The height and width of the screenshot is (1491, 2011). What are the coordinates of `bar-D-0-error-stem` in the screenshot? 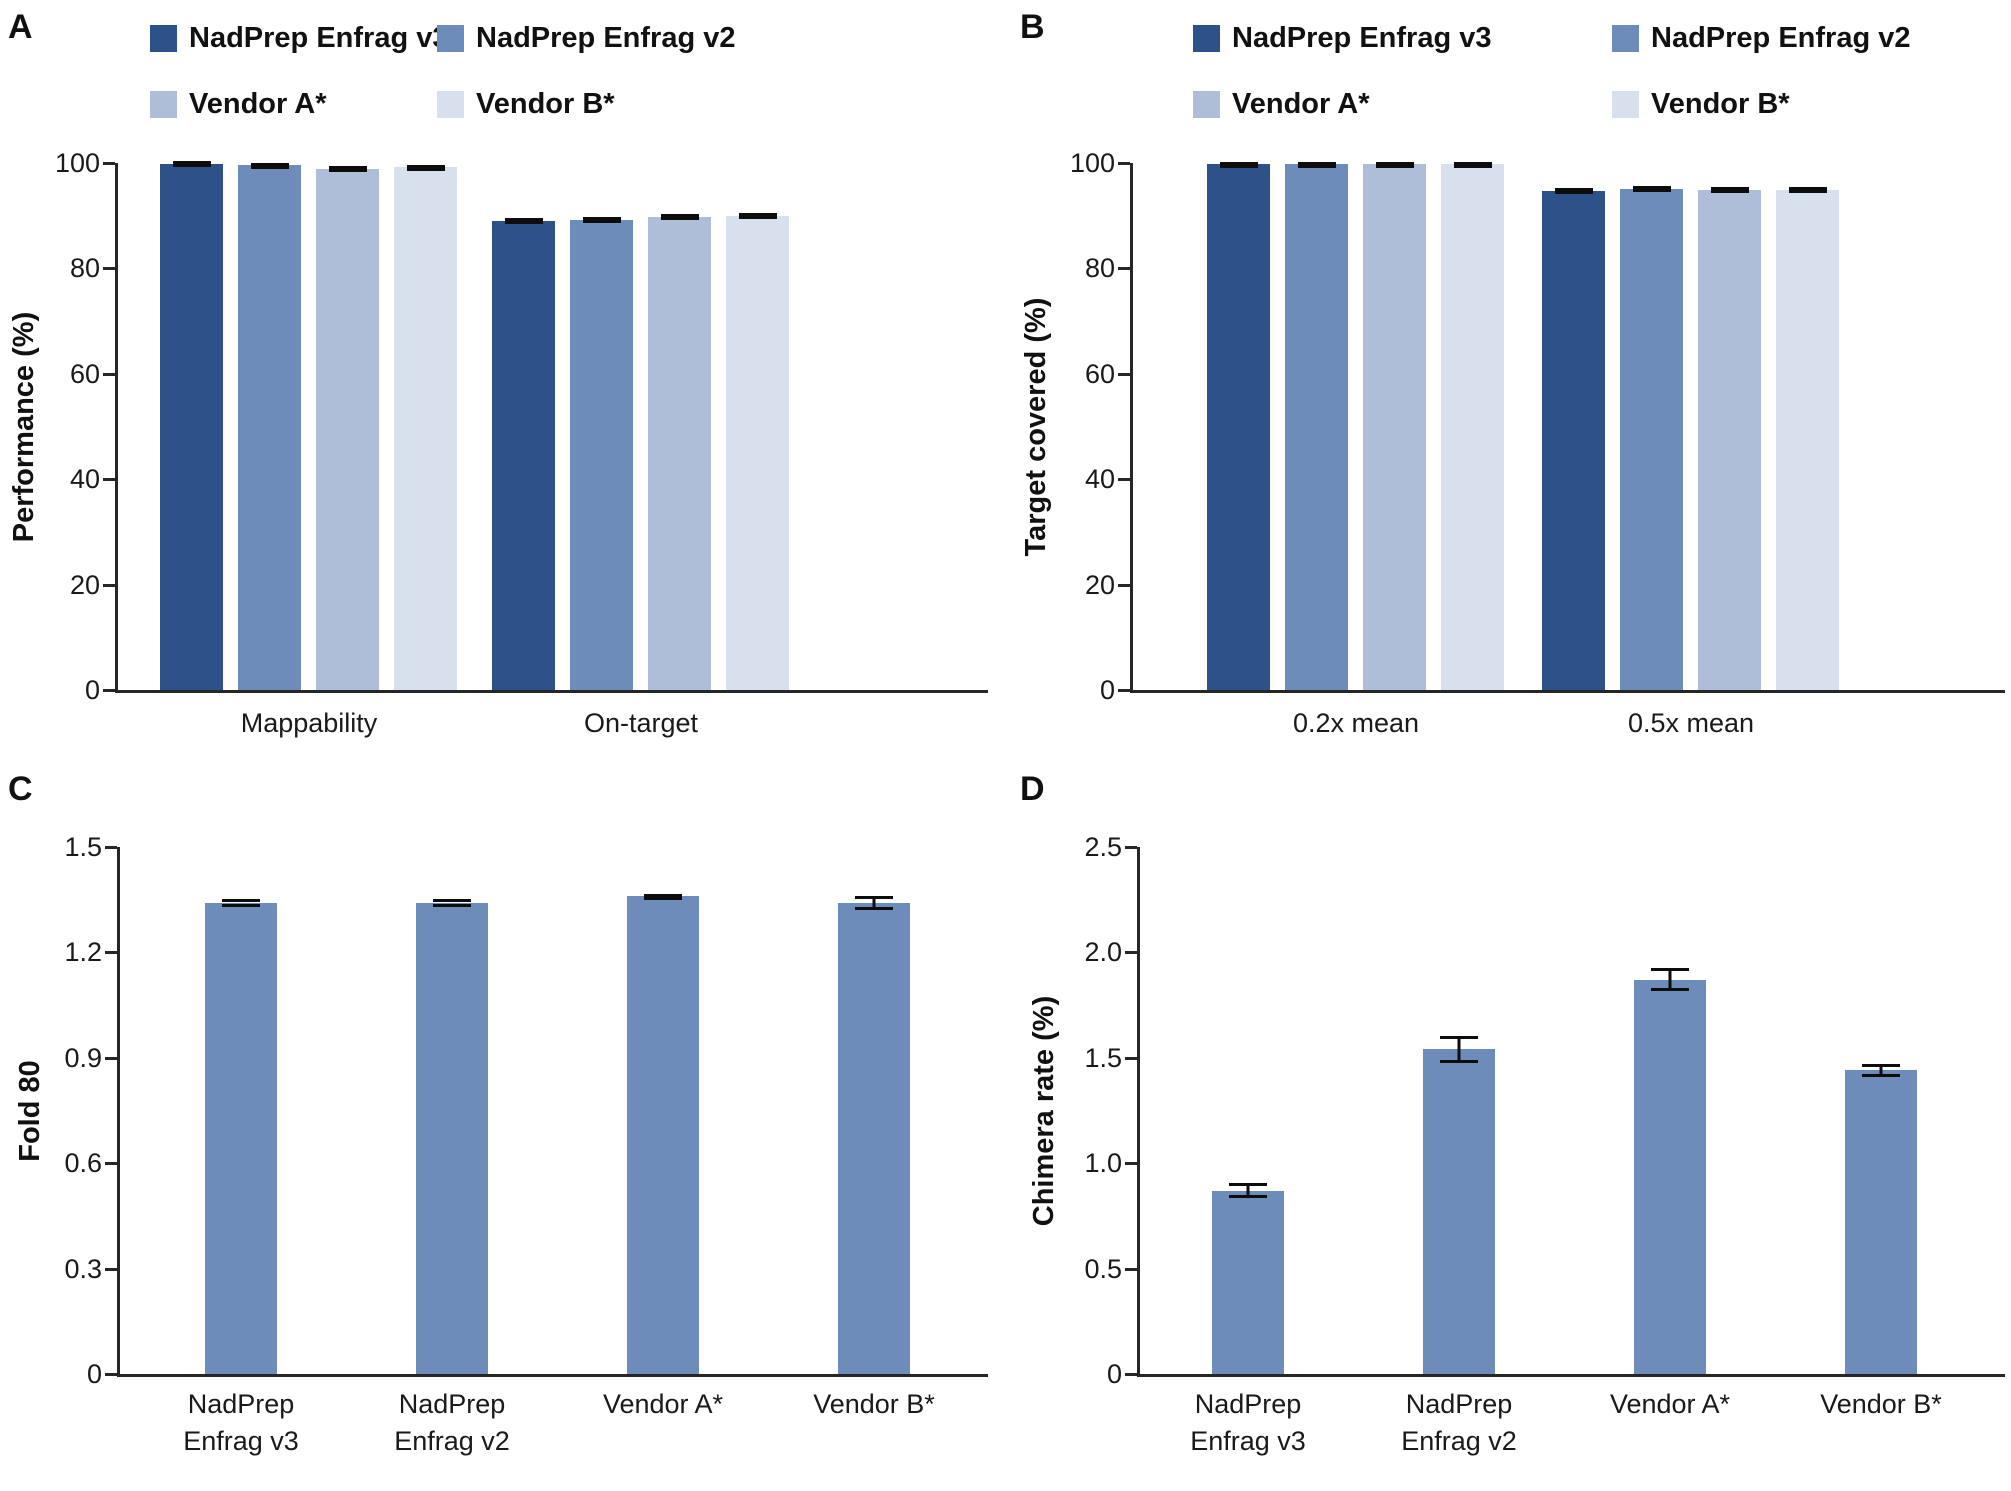 It's located at (1248, 1190).